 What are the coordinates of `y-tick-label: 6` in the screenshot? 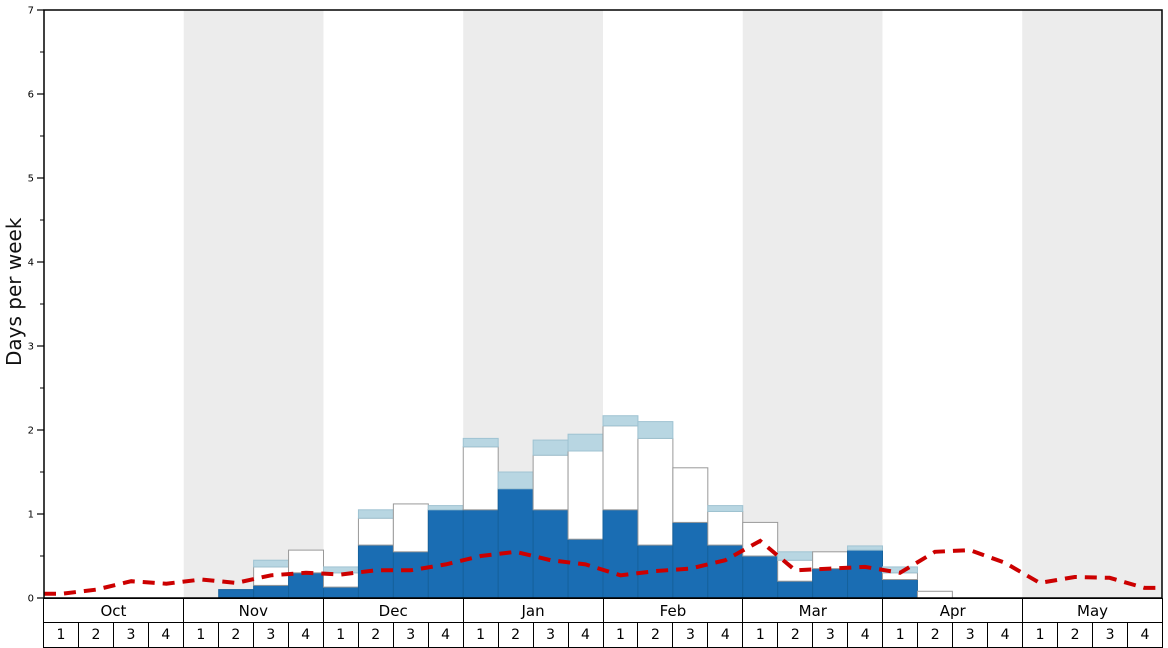 It's located at (31, 95).